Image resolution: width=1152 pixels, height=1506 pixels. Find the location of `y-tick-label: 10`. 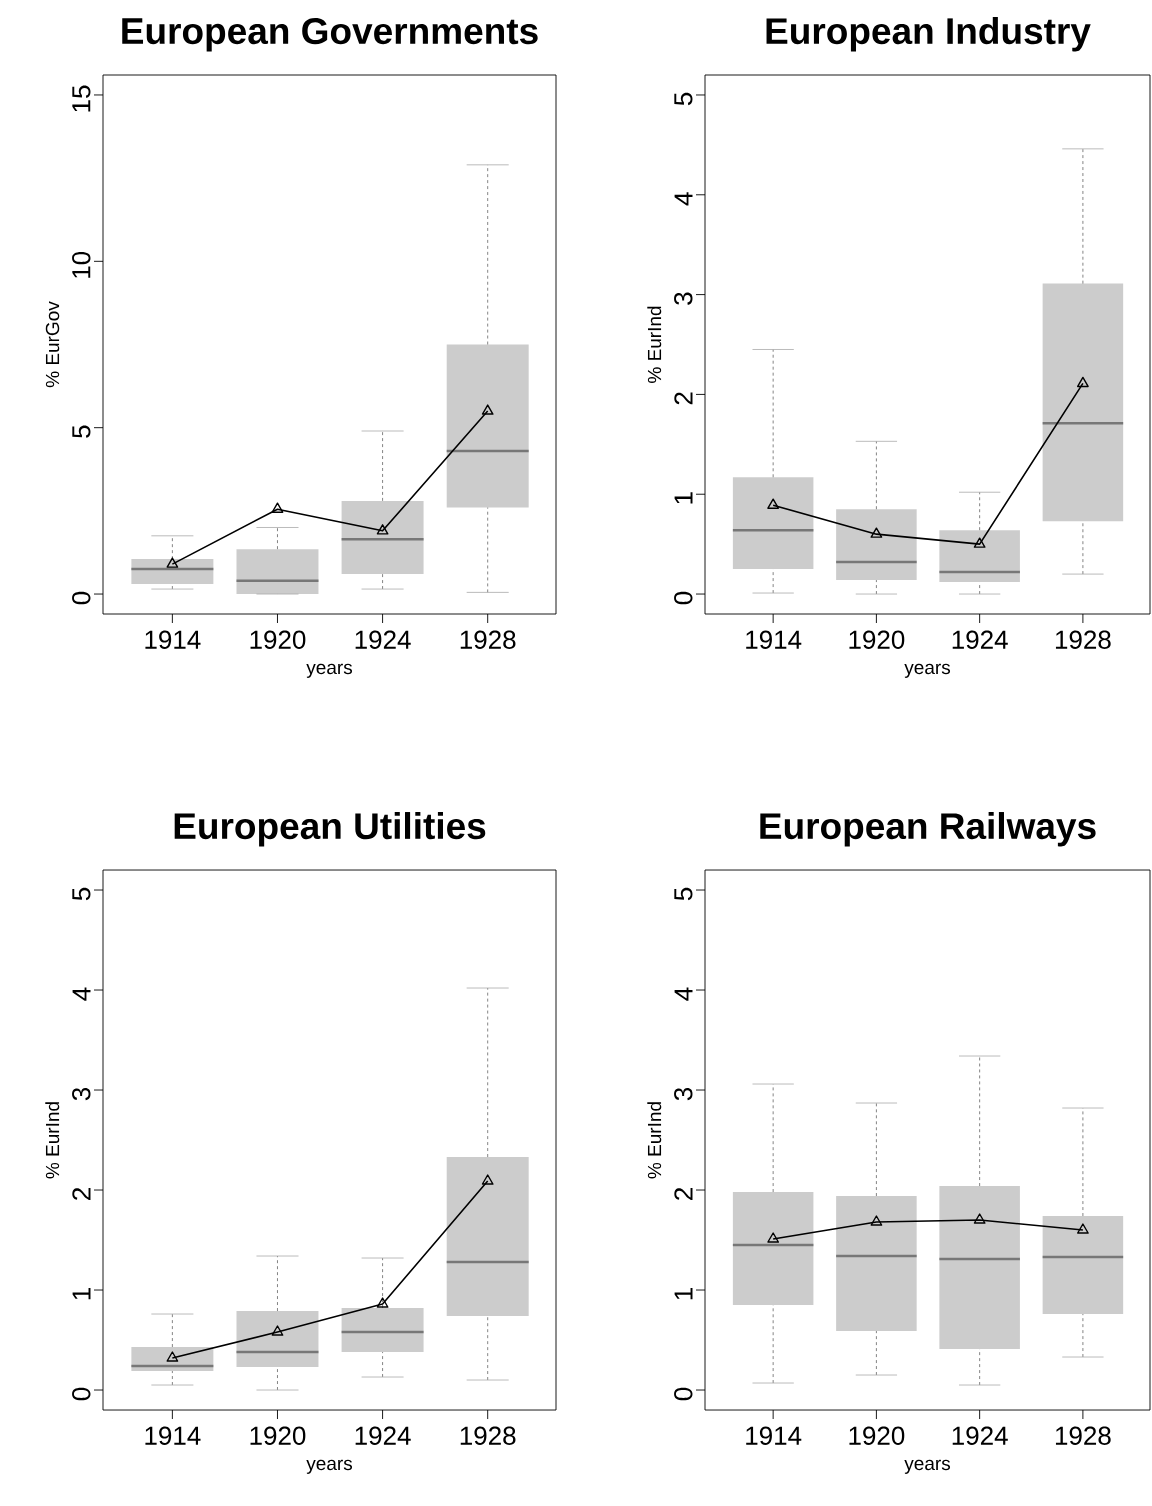

y-tick-label: 10 is located at coordinates (81, 264).